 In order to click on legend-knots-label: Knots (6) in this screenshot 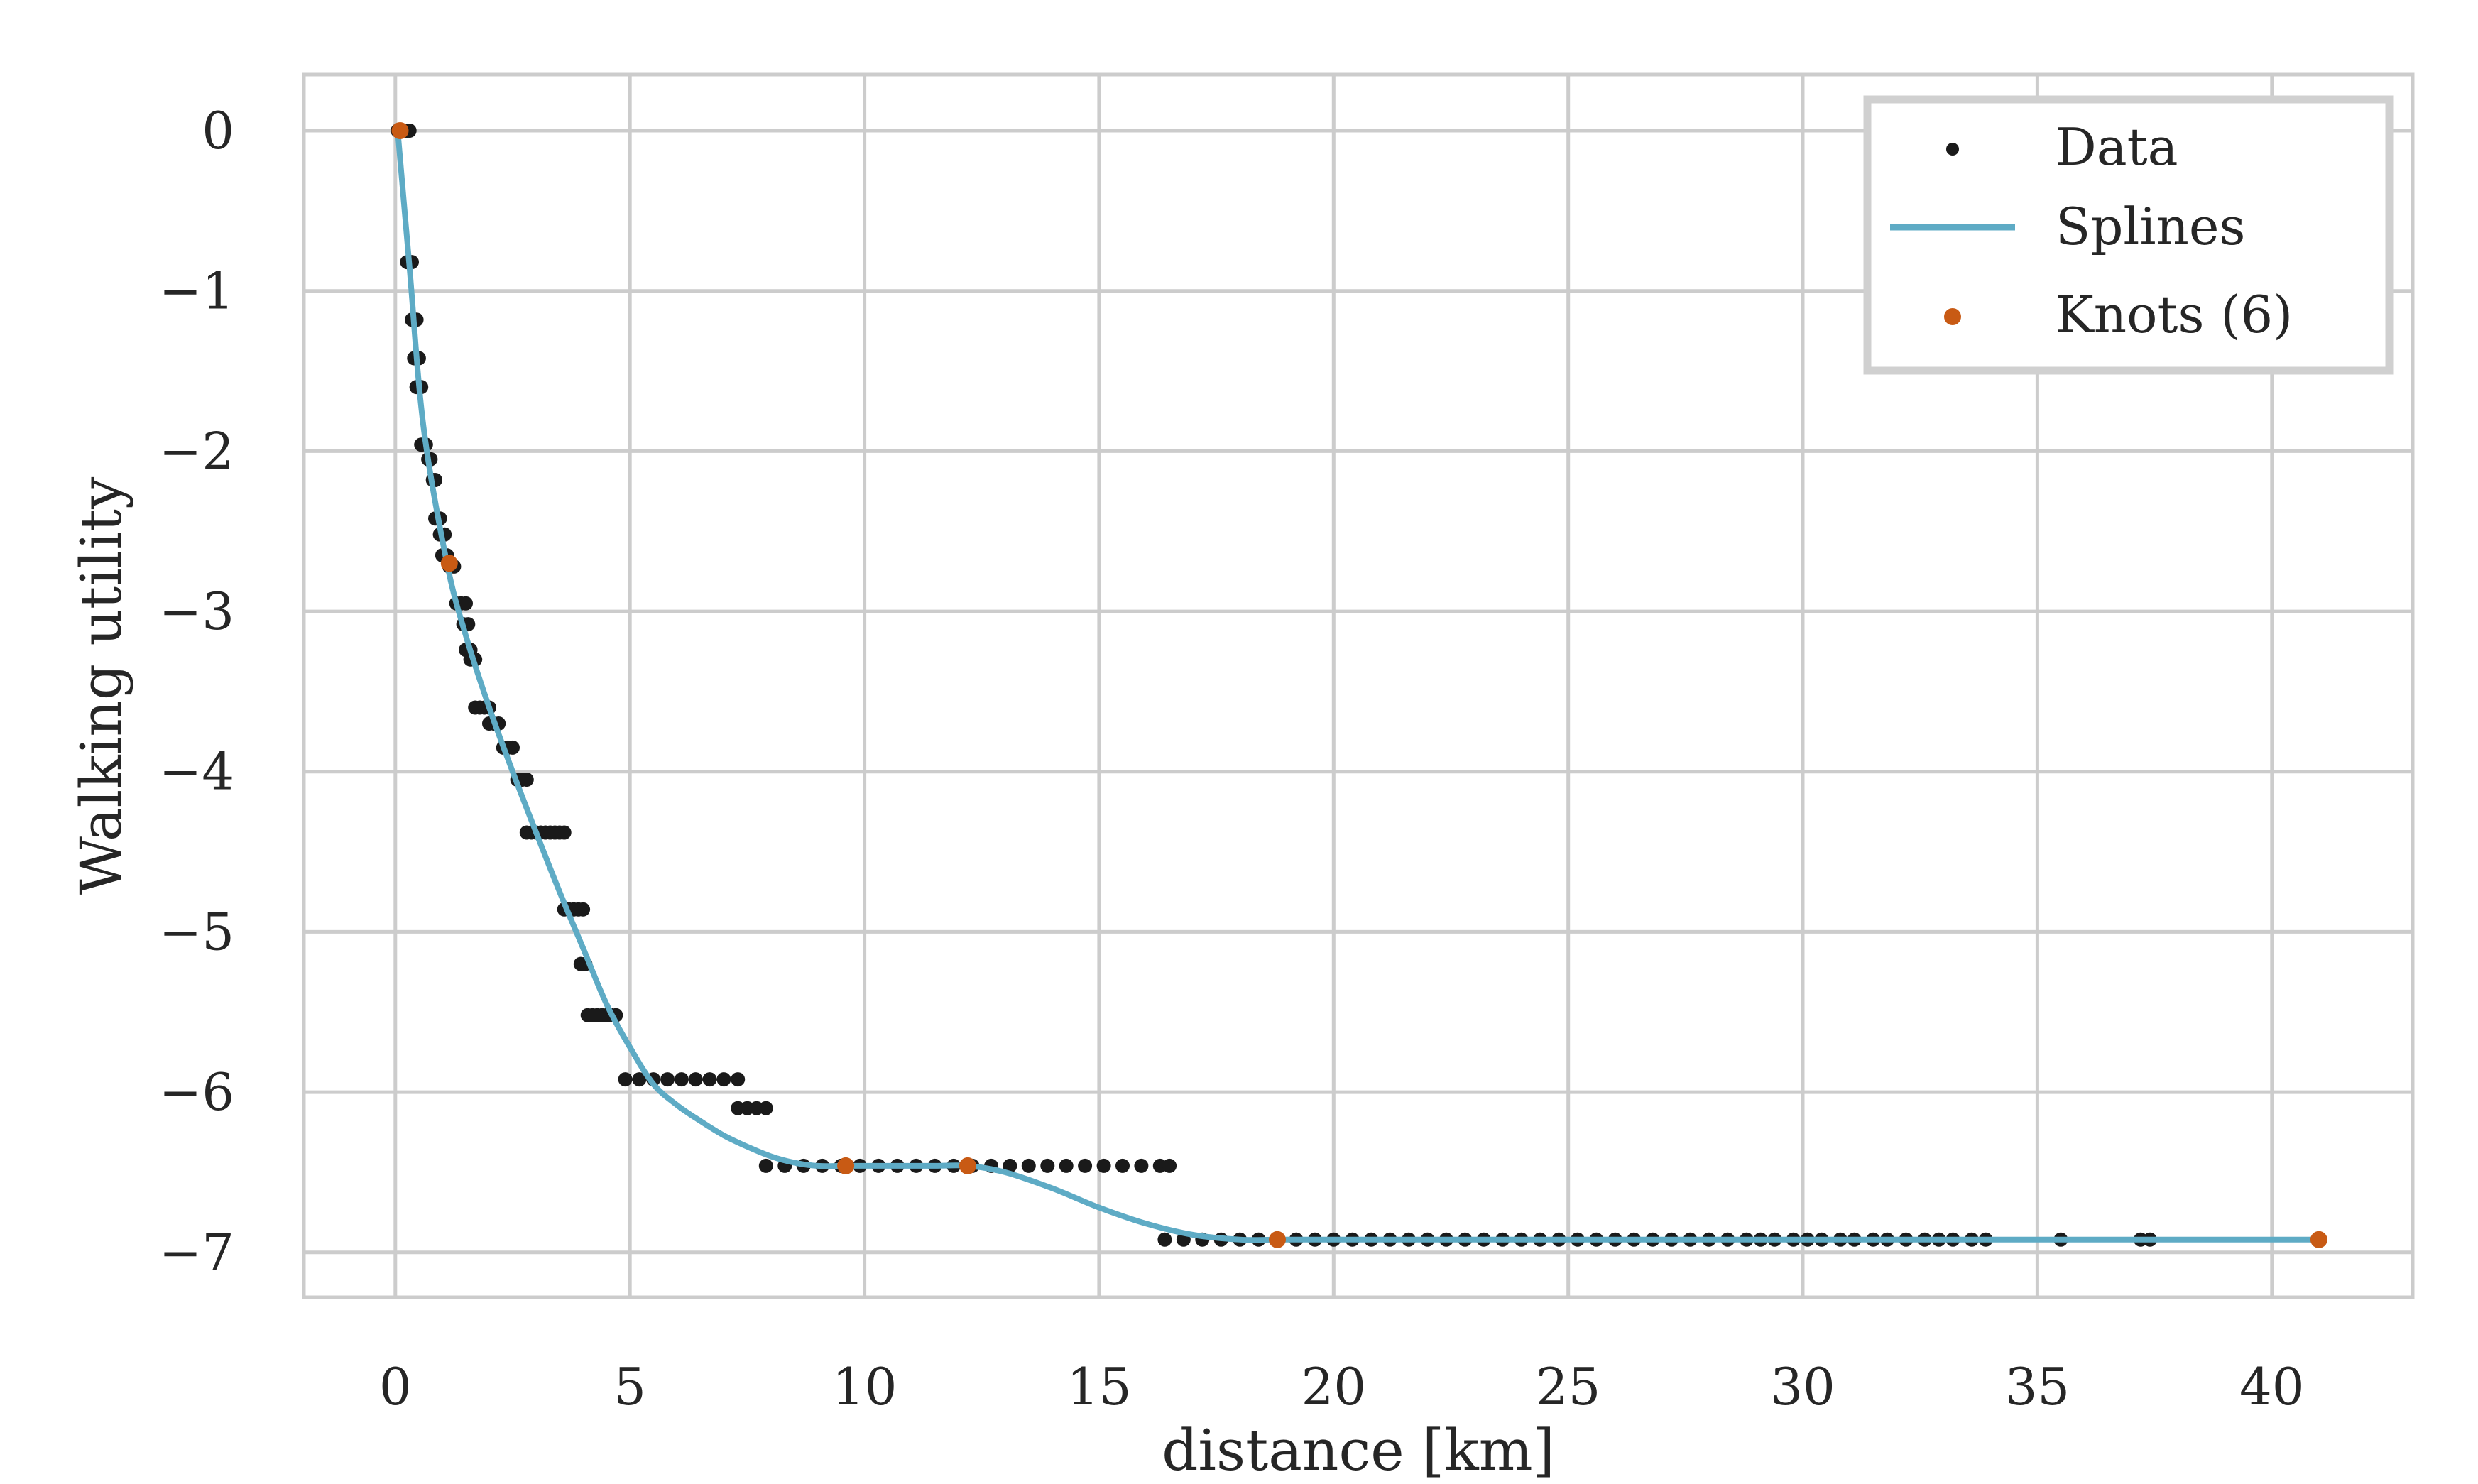, I will do `click(2174, 314)`.